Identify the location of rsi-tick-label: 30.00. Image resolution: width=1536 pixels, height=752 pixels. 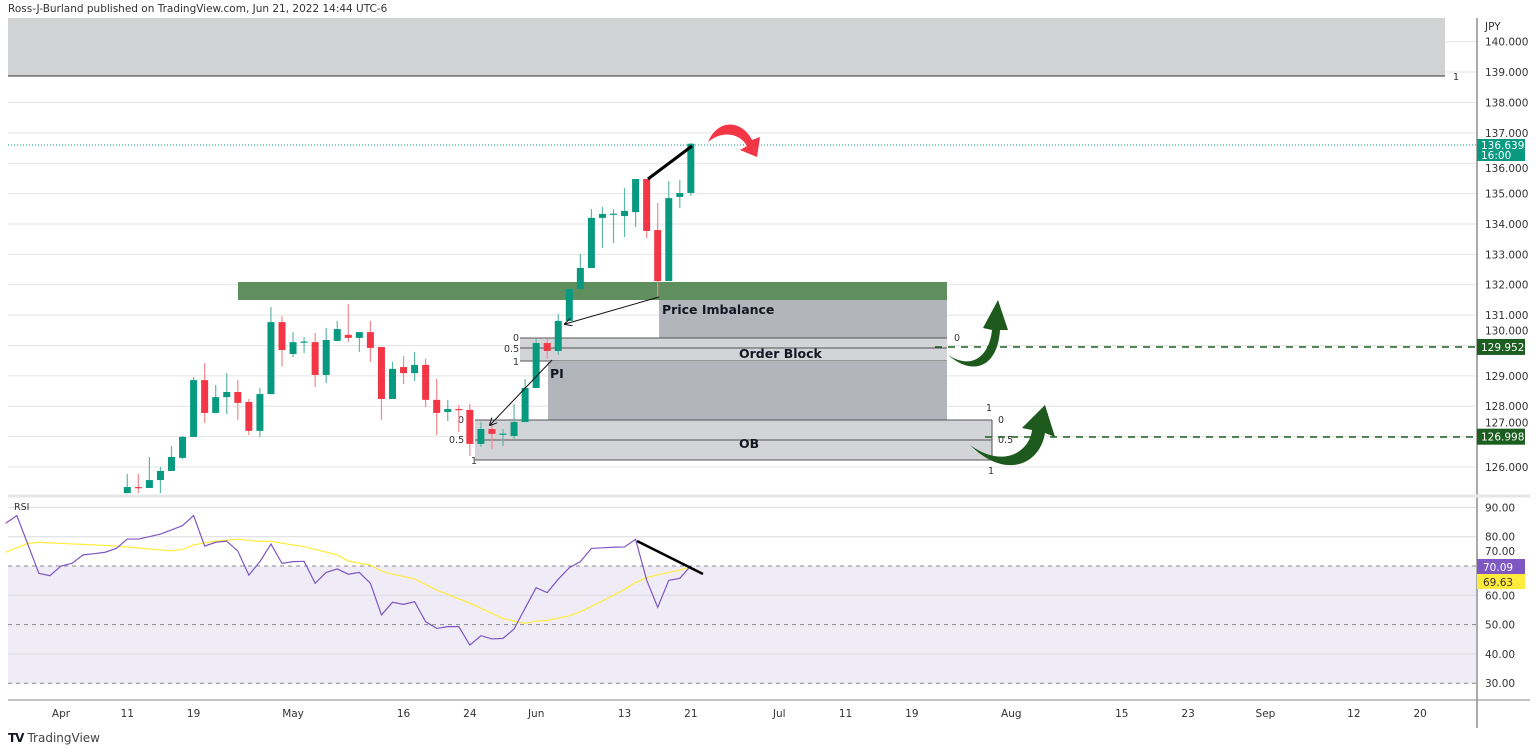
(1500, 684).